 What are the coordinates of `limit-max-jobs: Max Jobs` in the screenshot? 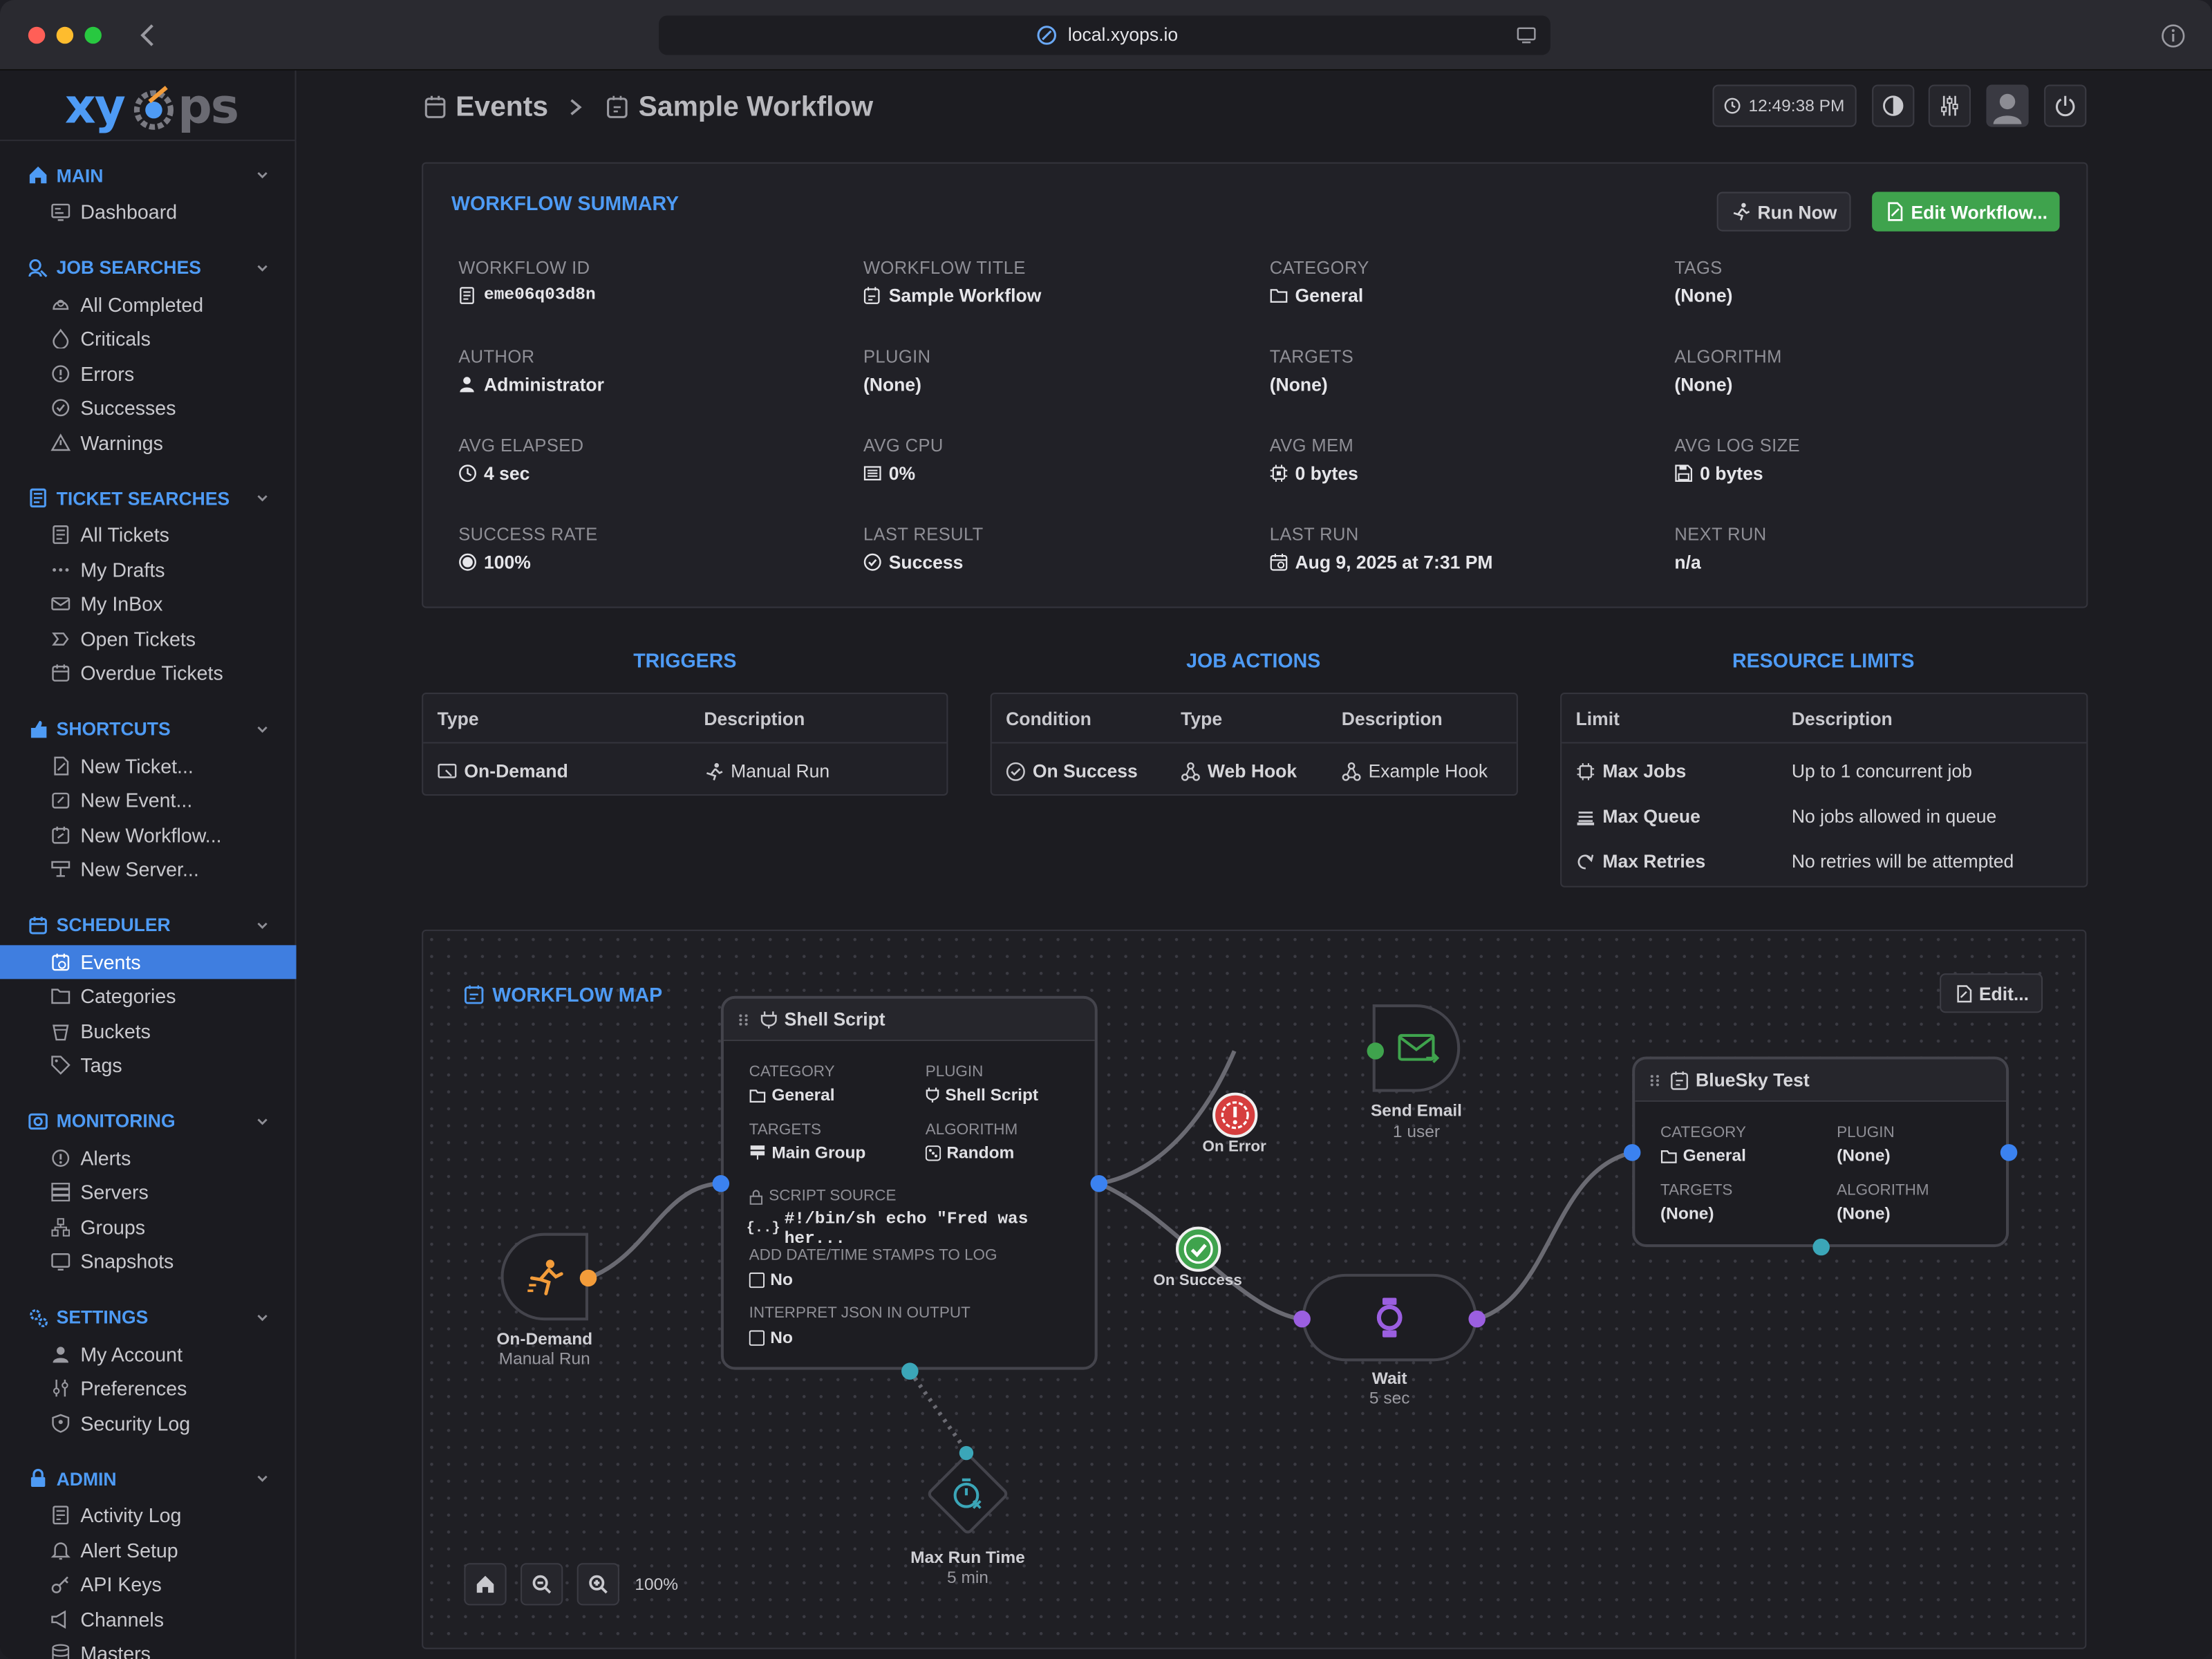 It's located at (1631, 771).